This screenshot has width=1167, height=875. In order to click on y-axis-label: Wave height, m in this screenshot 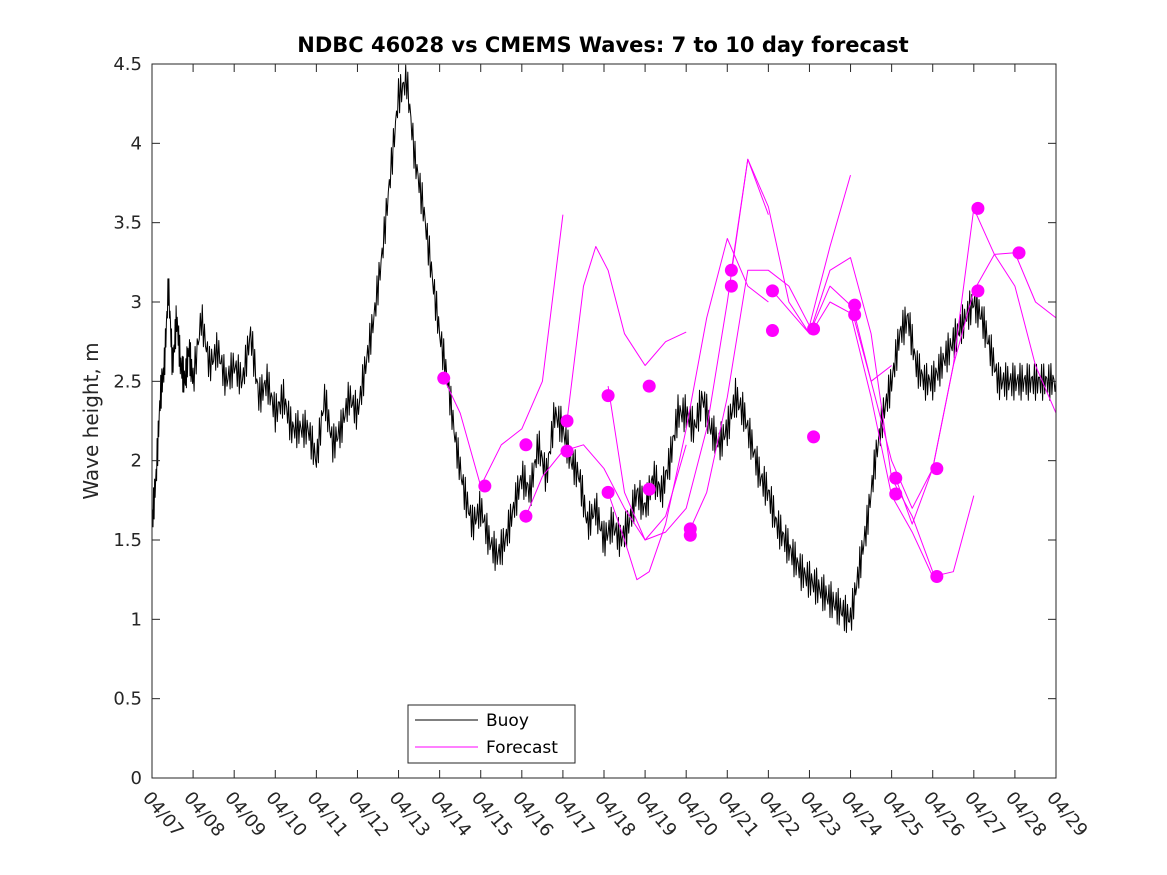, I will do `click(91, 420)`.